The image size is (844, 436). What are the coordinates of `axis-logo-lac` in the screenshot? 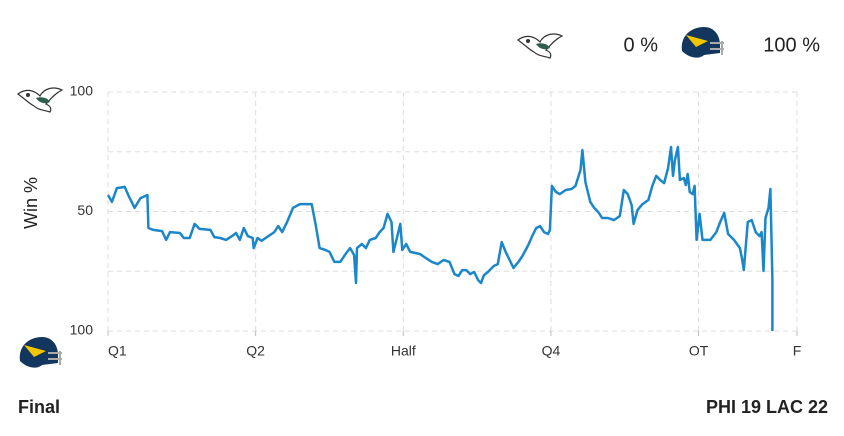 It's located at (40, 352).